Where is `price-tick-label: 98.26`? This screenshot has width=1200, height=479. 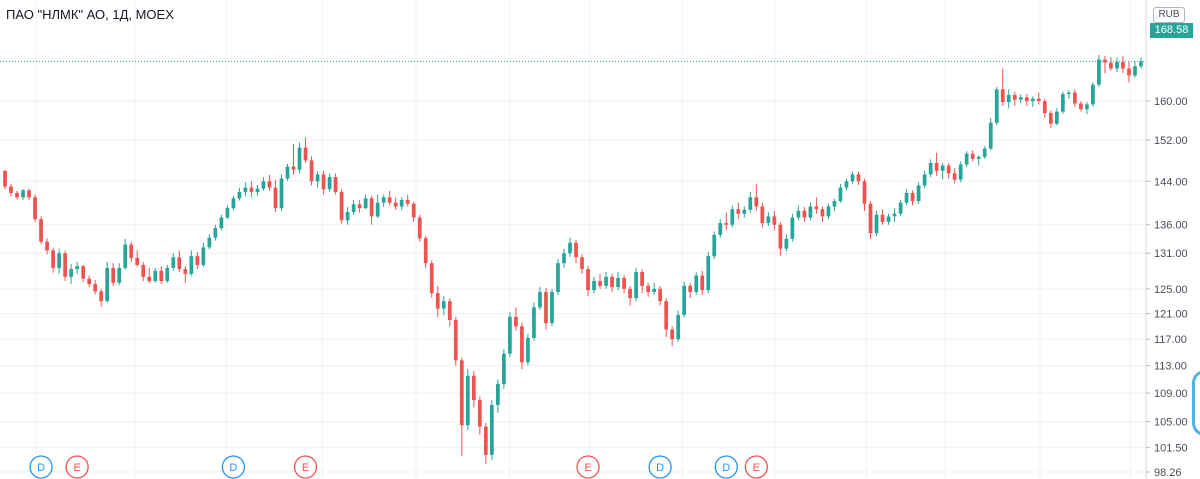 price-tick-label: 98.26 is located at coordinates (1168, 473).